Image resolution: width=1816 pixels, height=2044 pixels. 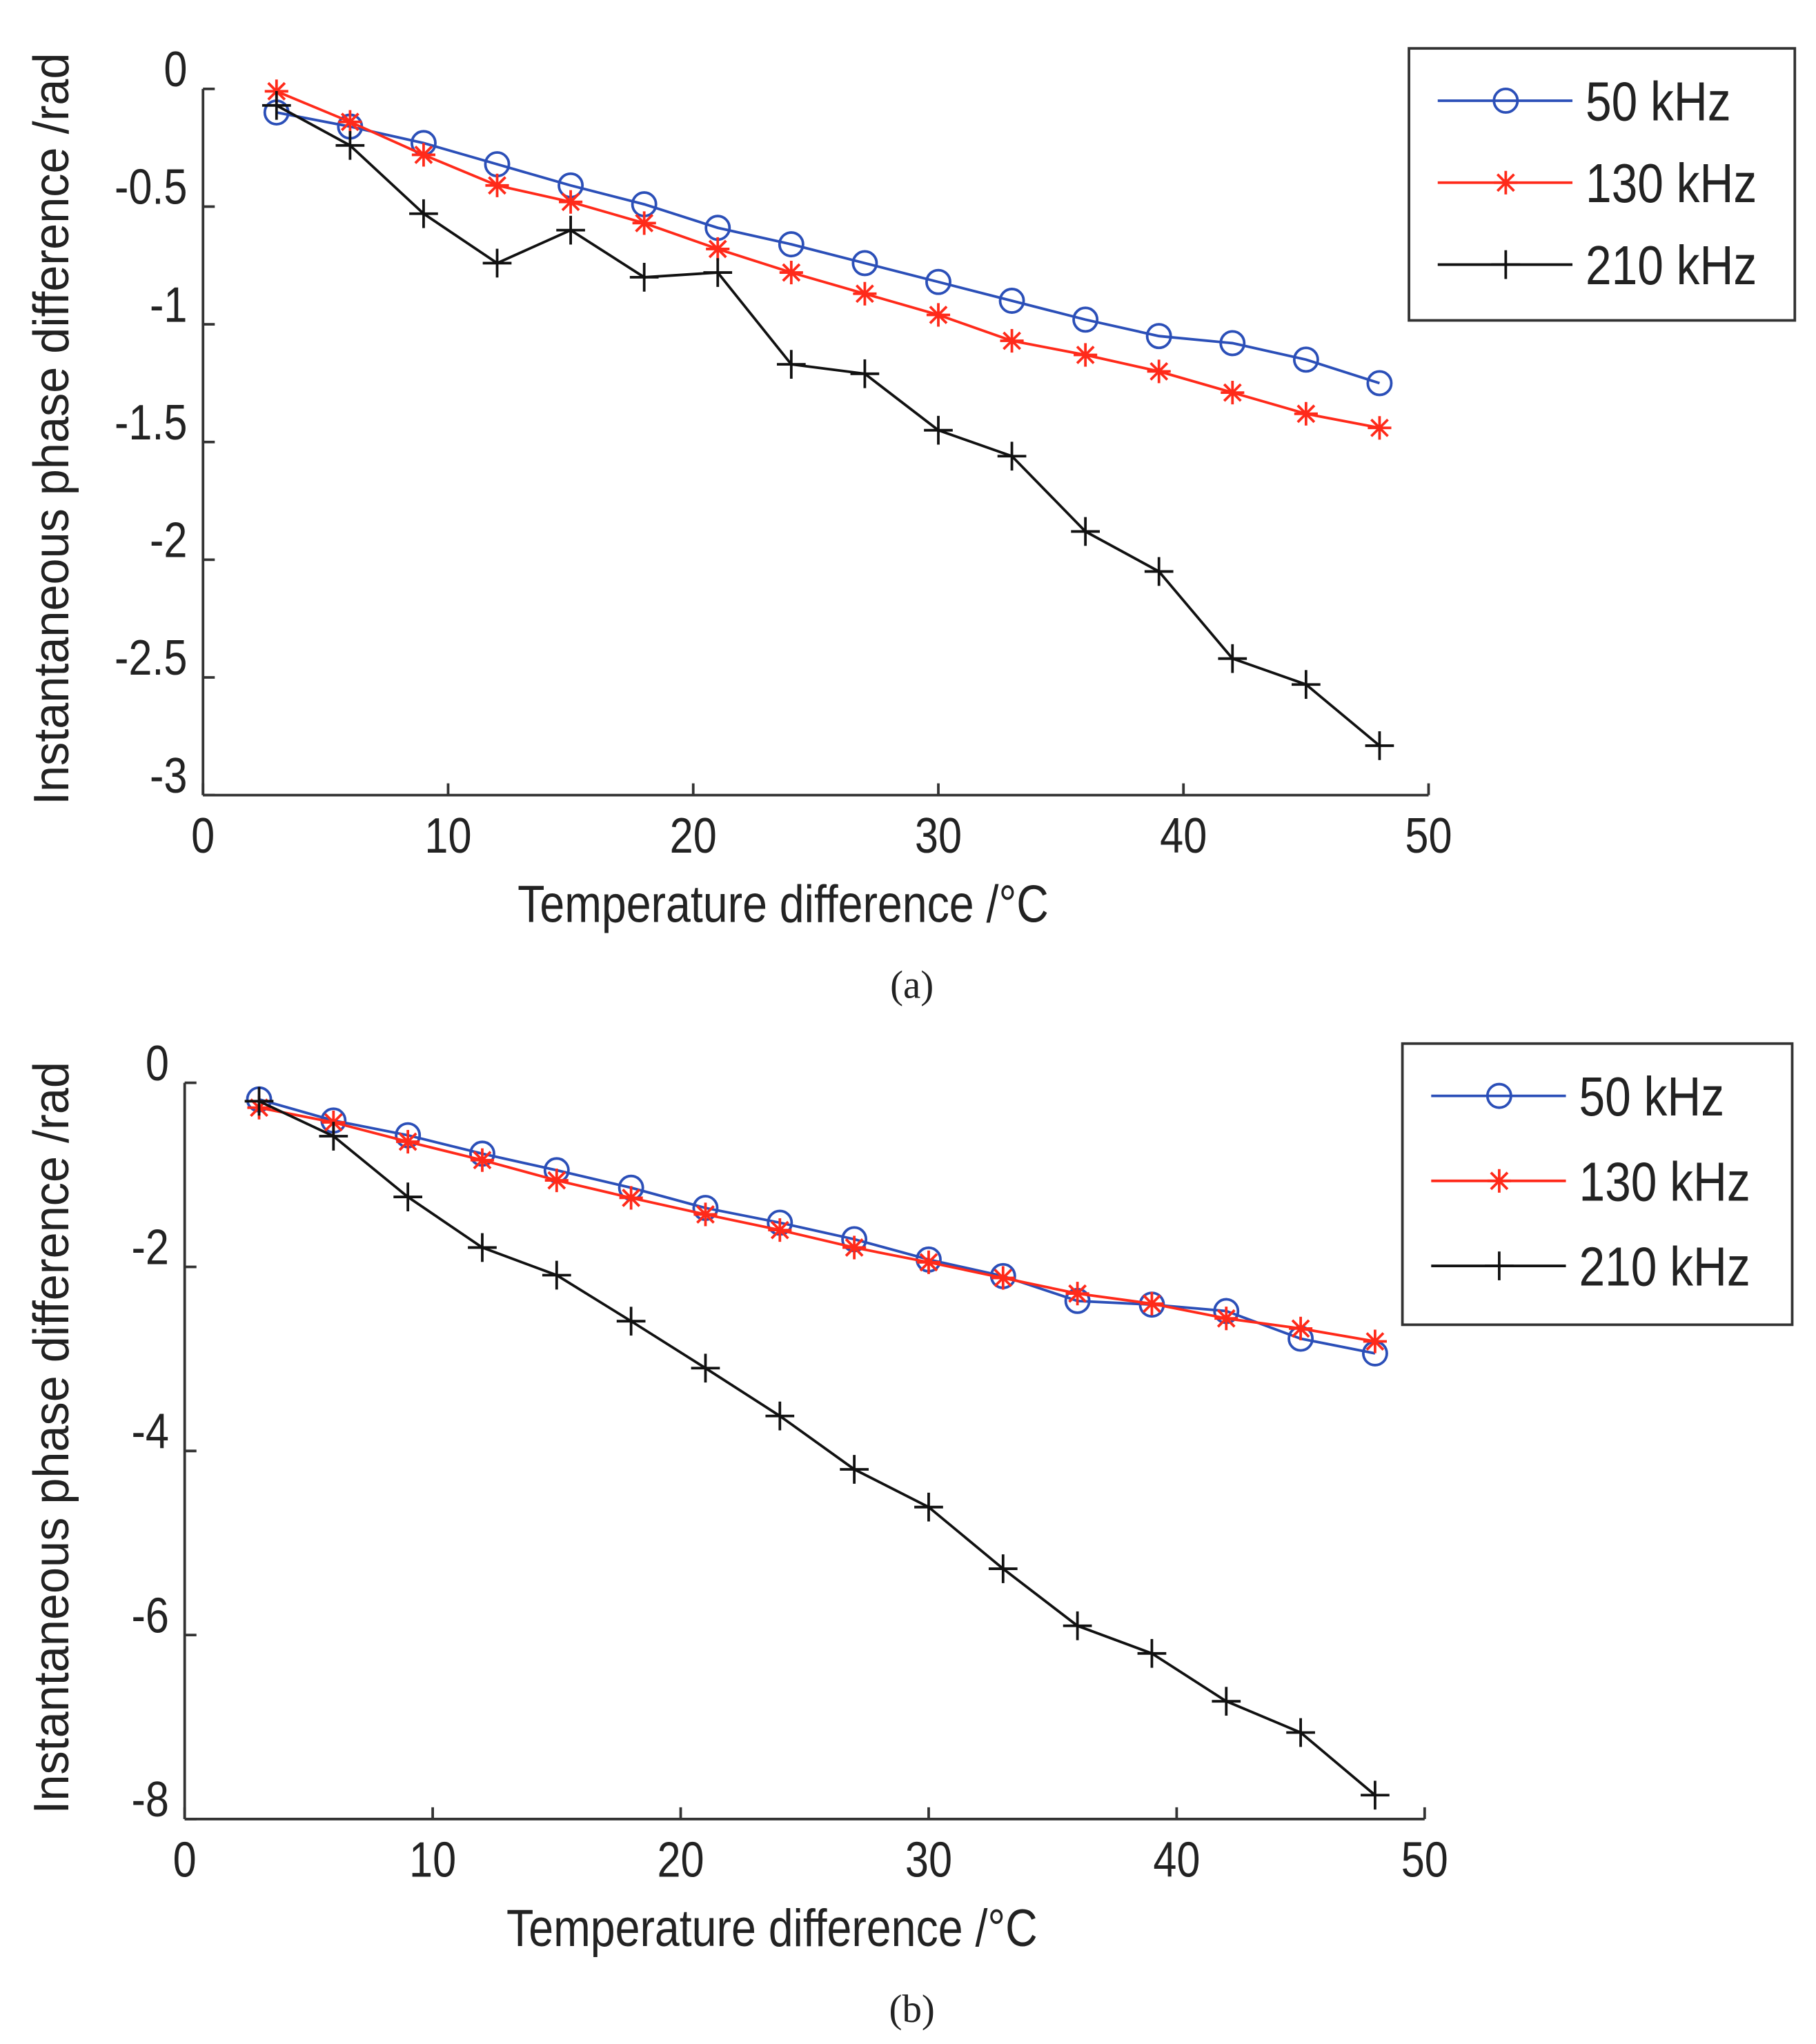 I want to click on series-130-khz, so click(x=817, y=1224).